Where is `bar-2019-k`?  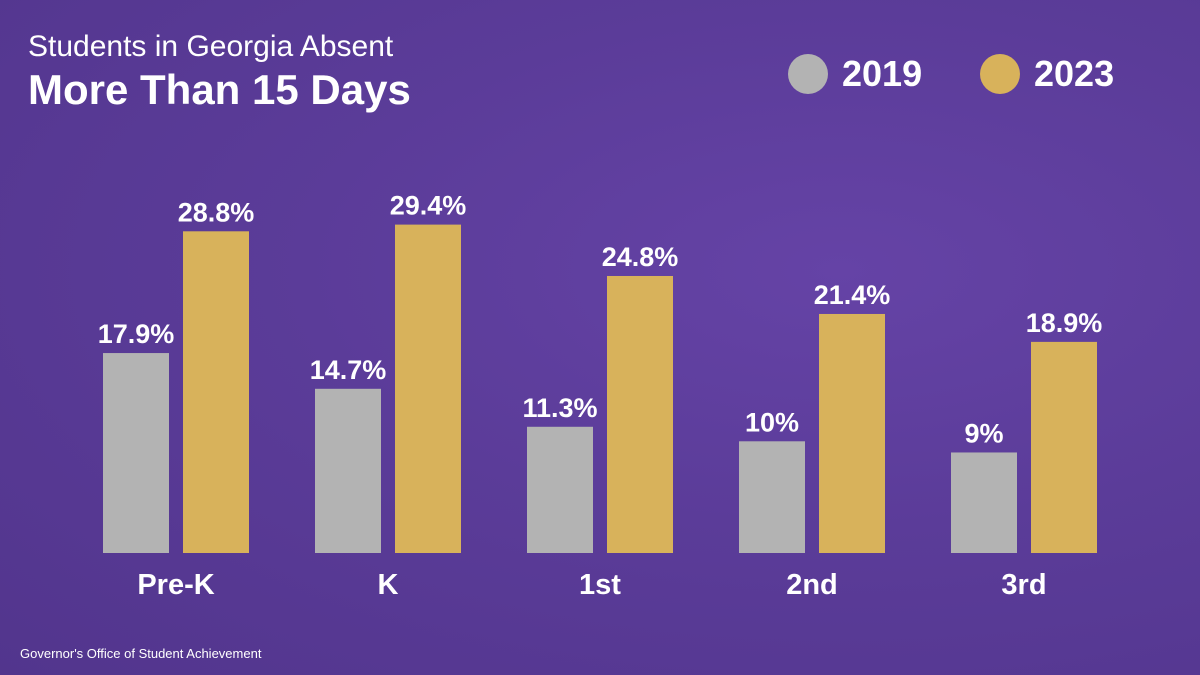
bar-2019-k is located at coordinates (348, 470).